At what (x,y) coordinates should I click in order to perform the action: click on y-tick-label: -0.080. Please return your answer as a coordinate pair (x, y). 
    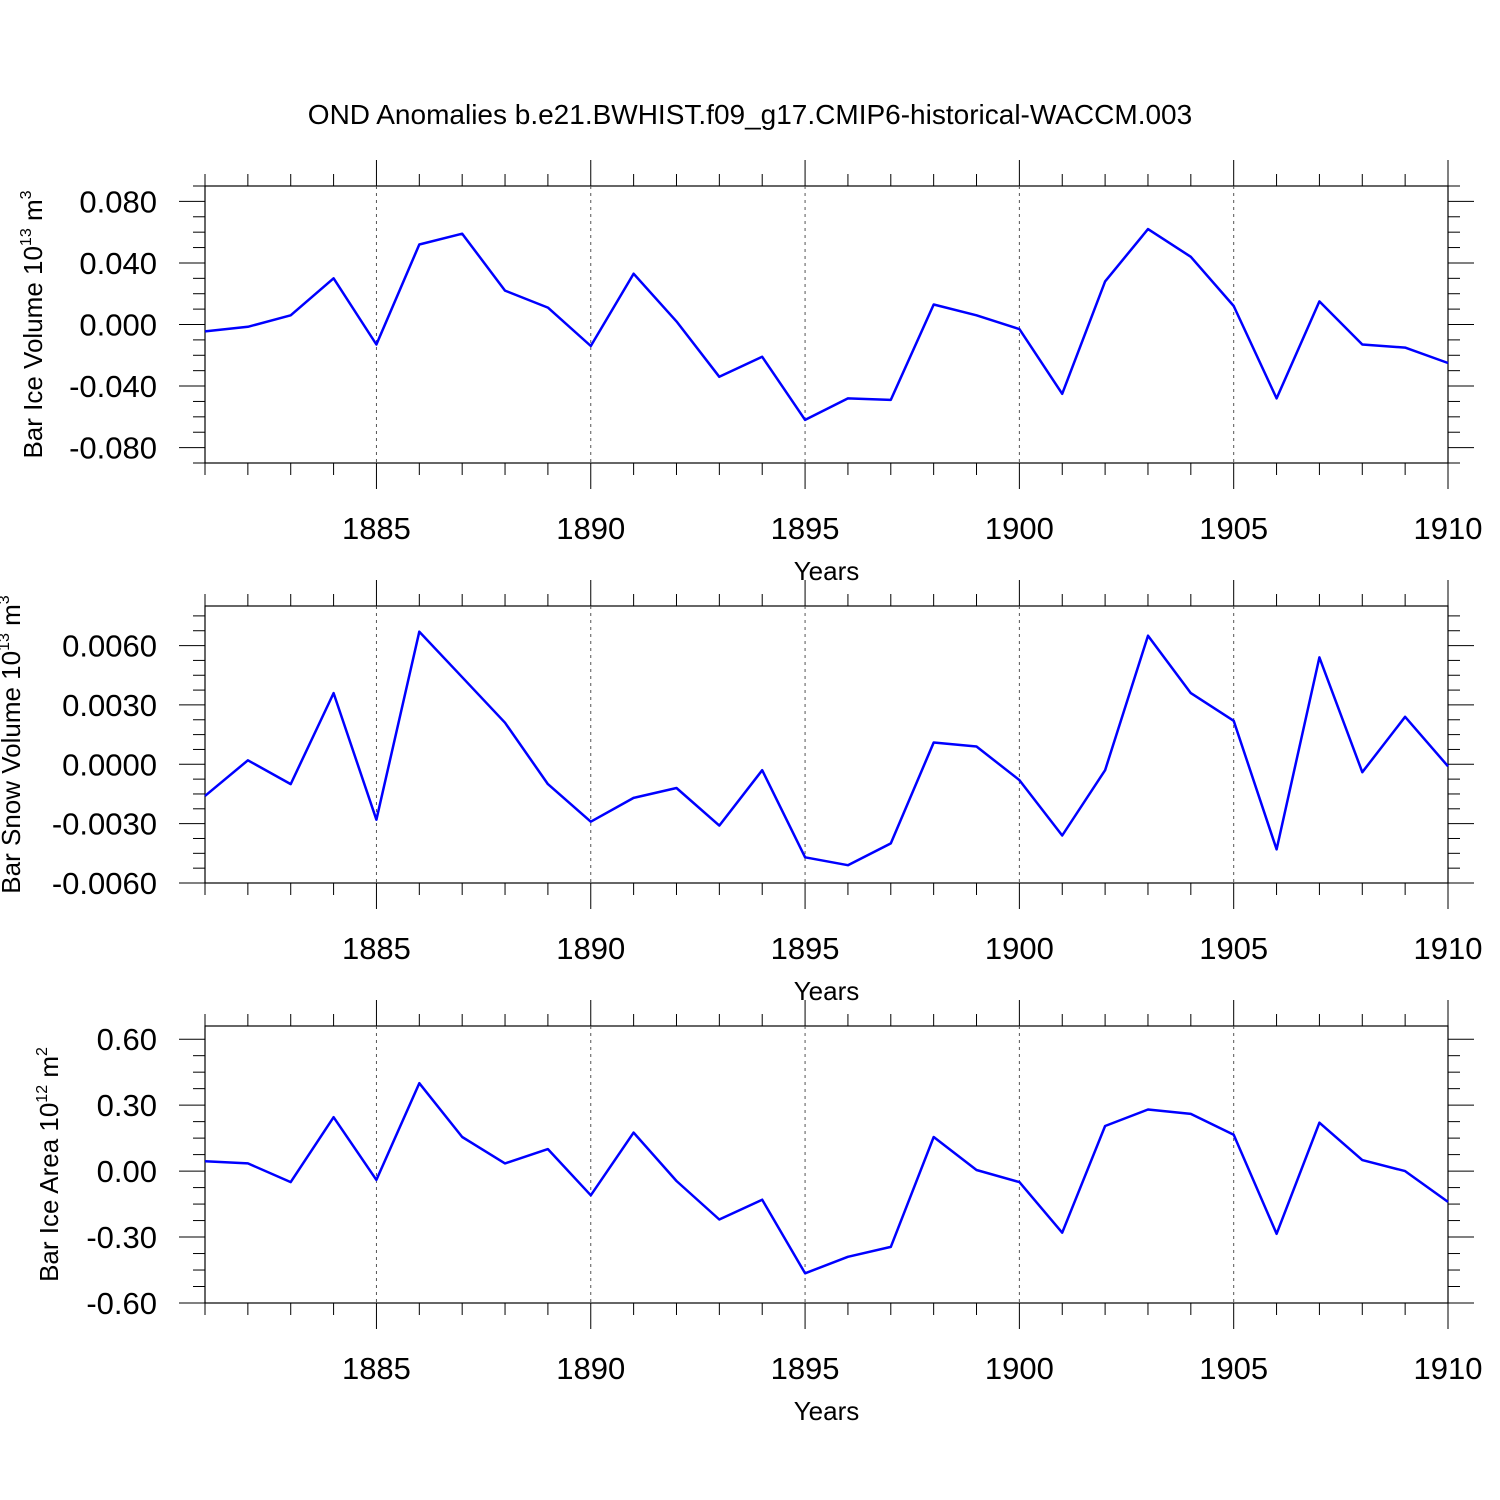
    Looking at the image, I should click on (113, 448).